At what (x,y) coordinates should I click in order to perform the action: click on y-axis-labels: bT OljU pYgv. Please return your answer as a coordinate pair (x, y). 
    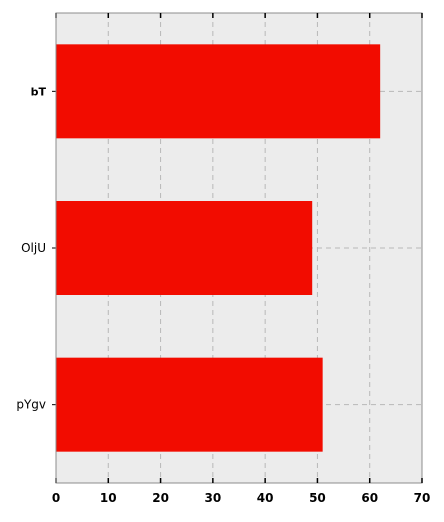
    Looking at the image, I should click on (31, 248).